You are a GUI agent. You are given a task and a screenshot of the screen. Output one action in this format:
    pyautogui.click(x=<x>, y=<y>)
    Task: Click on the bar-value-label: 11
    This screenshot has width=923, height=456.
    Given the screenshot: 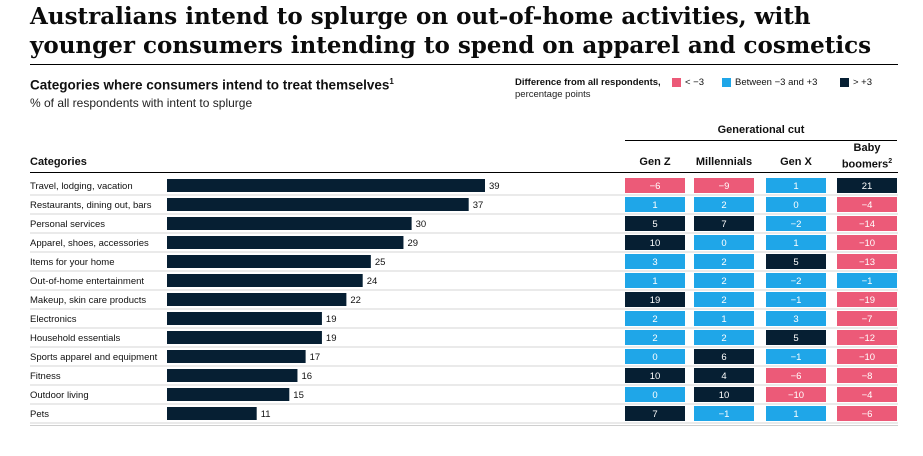 What is the action you would take?
    pyautogui.click(x=266, y=414)
    